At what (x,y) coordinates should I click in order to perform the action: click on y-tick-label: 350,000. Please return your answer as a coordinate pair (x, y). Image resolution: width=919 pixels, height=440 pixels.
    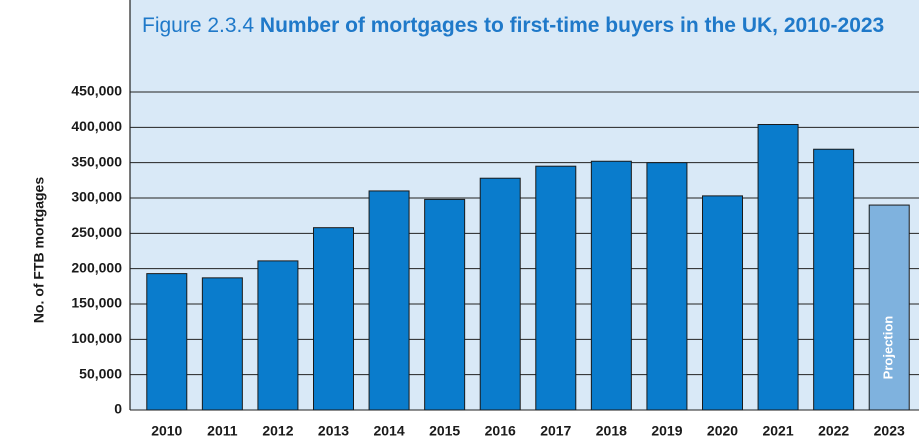
    Looking at the image, I should click on (96, 161).